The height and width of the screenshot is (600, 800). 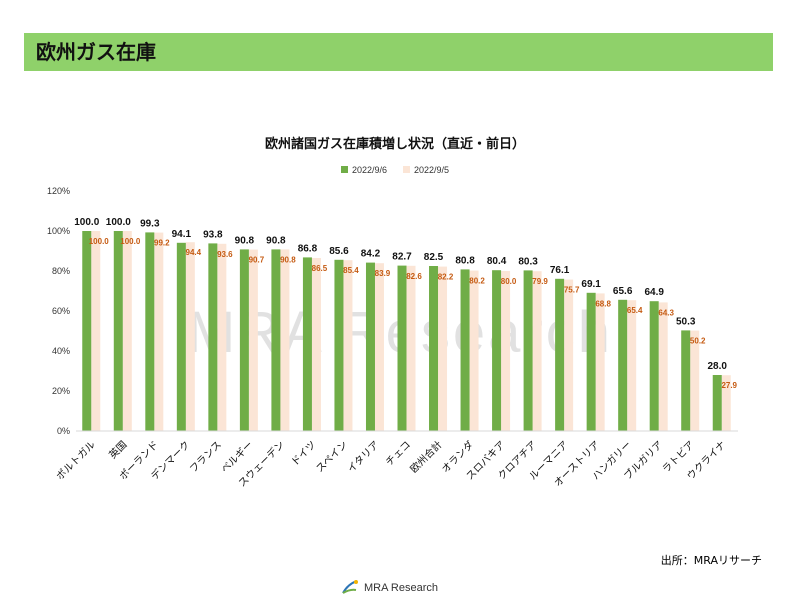 I want to click on data-label-previous: 85.4, so click(x=351, y=270).